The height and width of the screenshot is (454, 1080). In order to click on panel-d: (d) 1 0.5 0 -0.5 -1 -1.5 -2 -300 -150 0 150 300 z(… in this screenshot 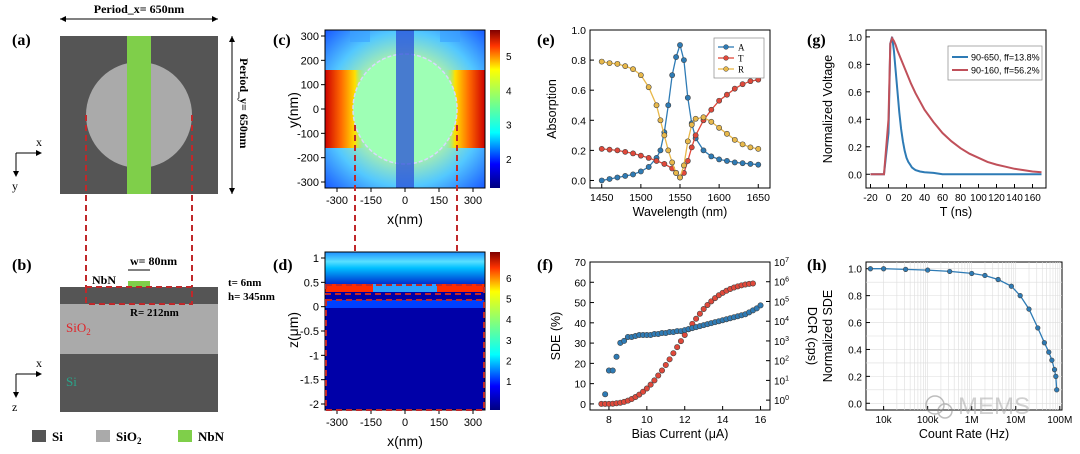, I will do `click(392, 350)`.